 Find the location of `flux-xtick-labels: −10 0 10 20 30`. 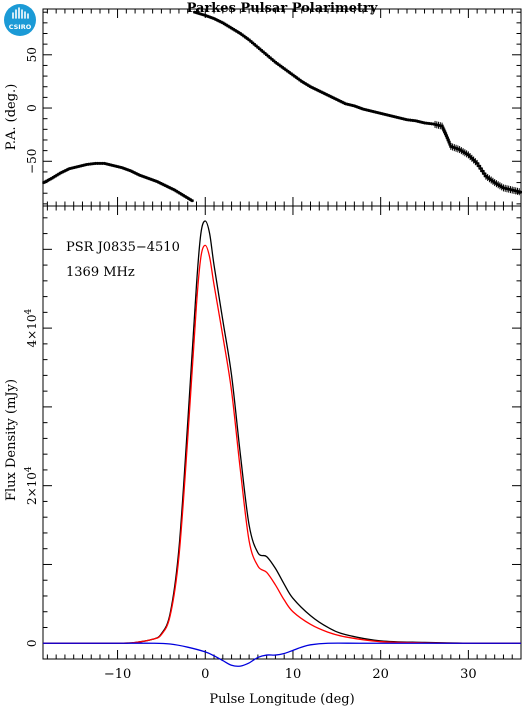

flux-xtick-labels: −10 0 10 20 30 is located at coordinates (290, 674).